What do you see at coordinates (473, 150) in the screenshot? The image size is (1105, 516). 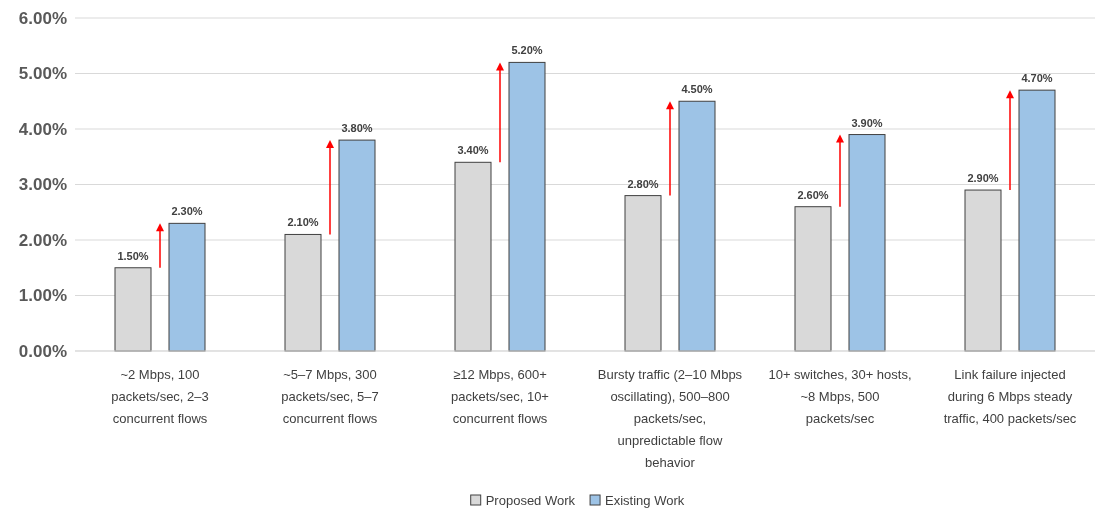 I see `data-label: 3.40%` at bounding box center [473, 150].